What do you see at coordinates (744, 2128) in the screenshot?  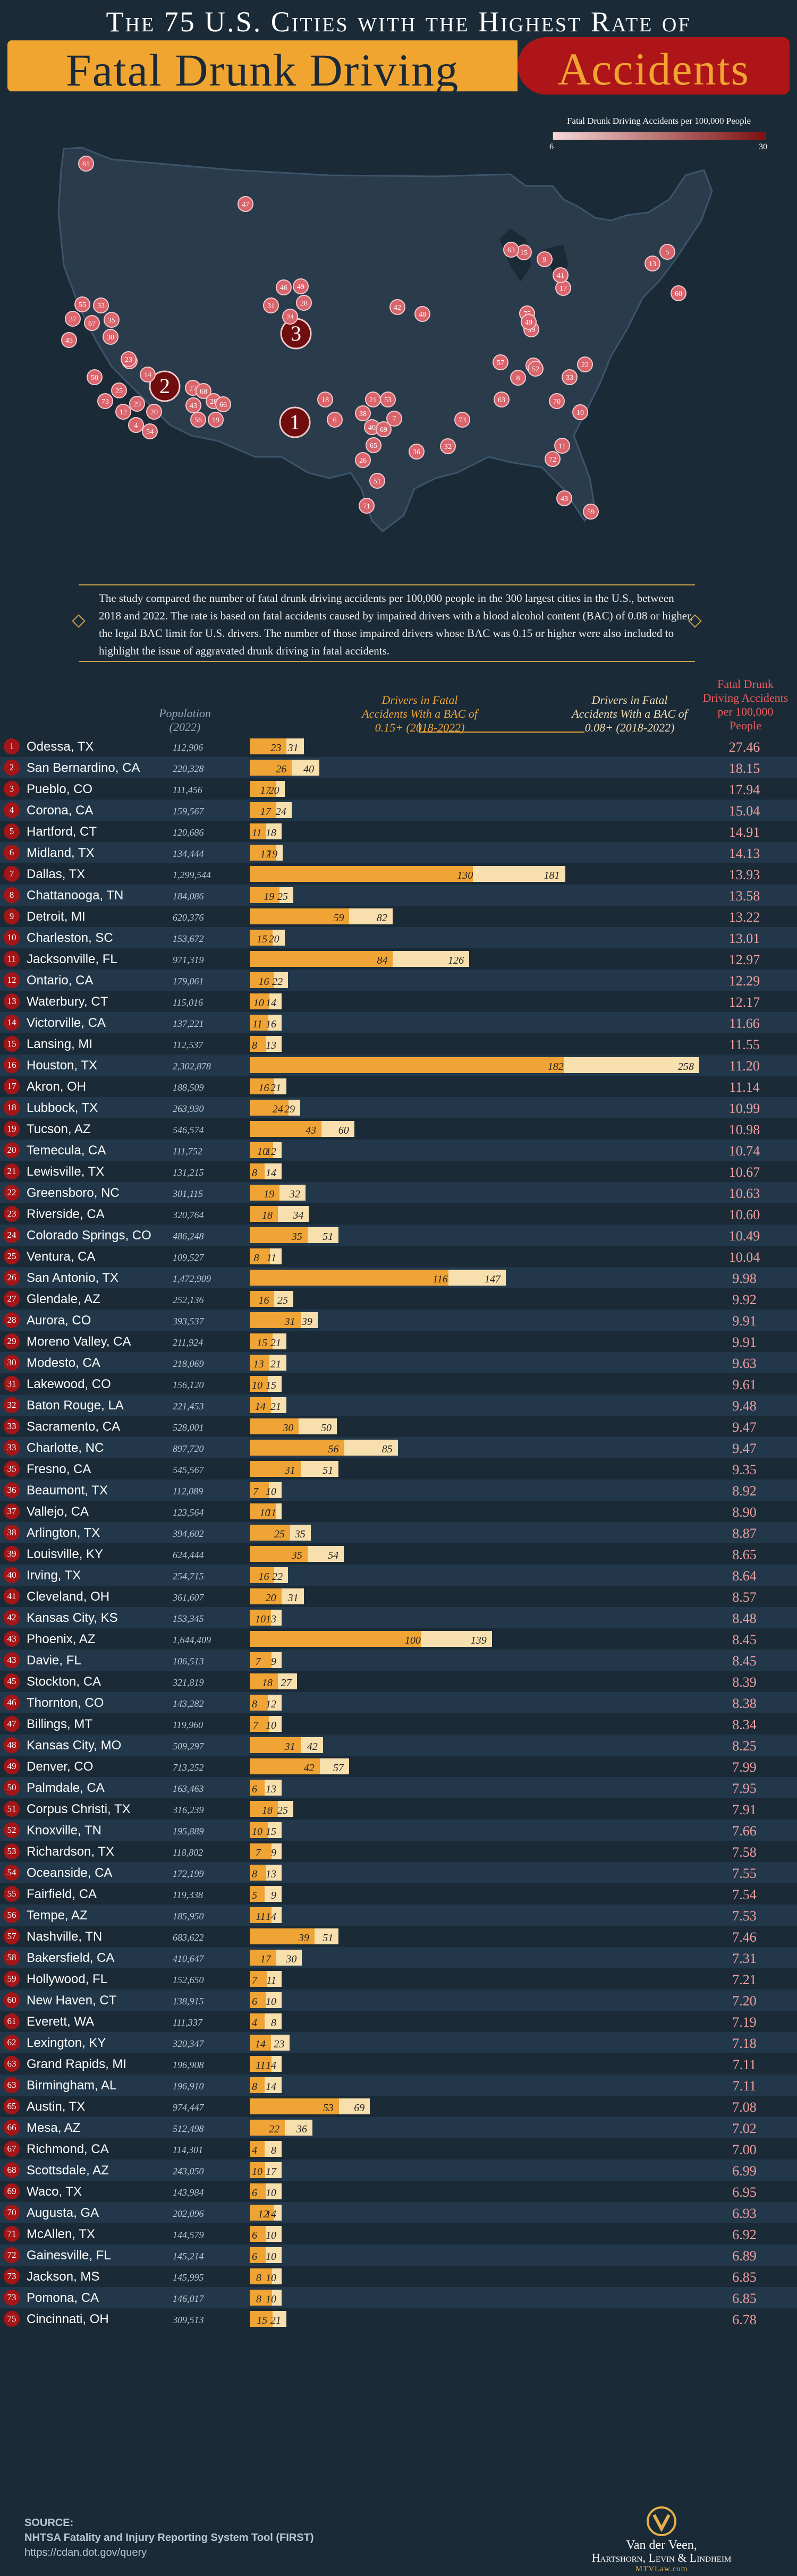 I see `rate-value: 7.02` at bounding box center [744, 2128].